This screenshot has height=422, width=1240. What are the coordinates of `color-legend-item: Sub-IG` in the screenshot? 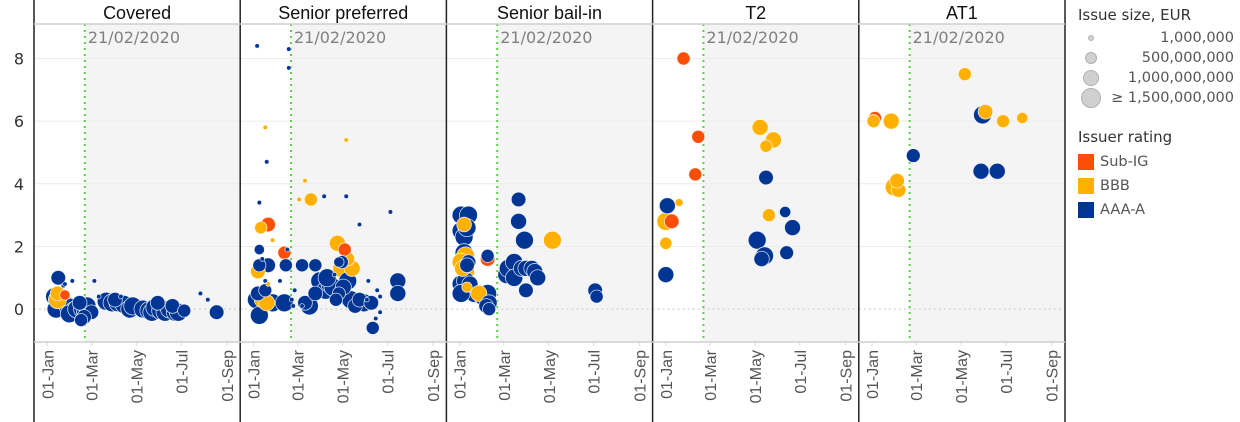 It's located at (1158, 162).